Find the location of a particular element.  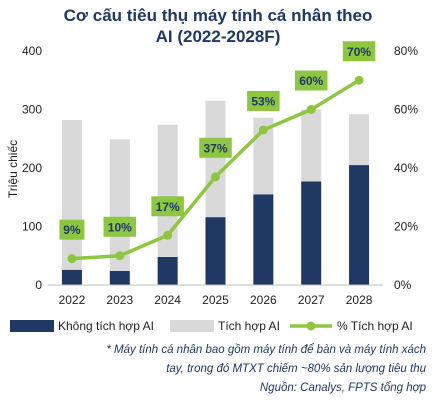

y2-tick-label-1: 20% is located at coordinates (406, 227).